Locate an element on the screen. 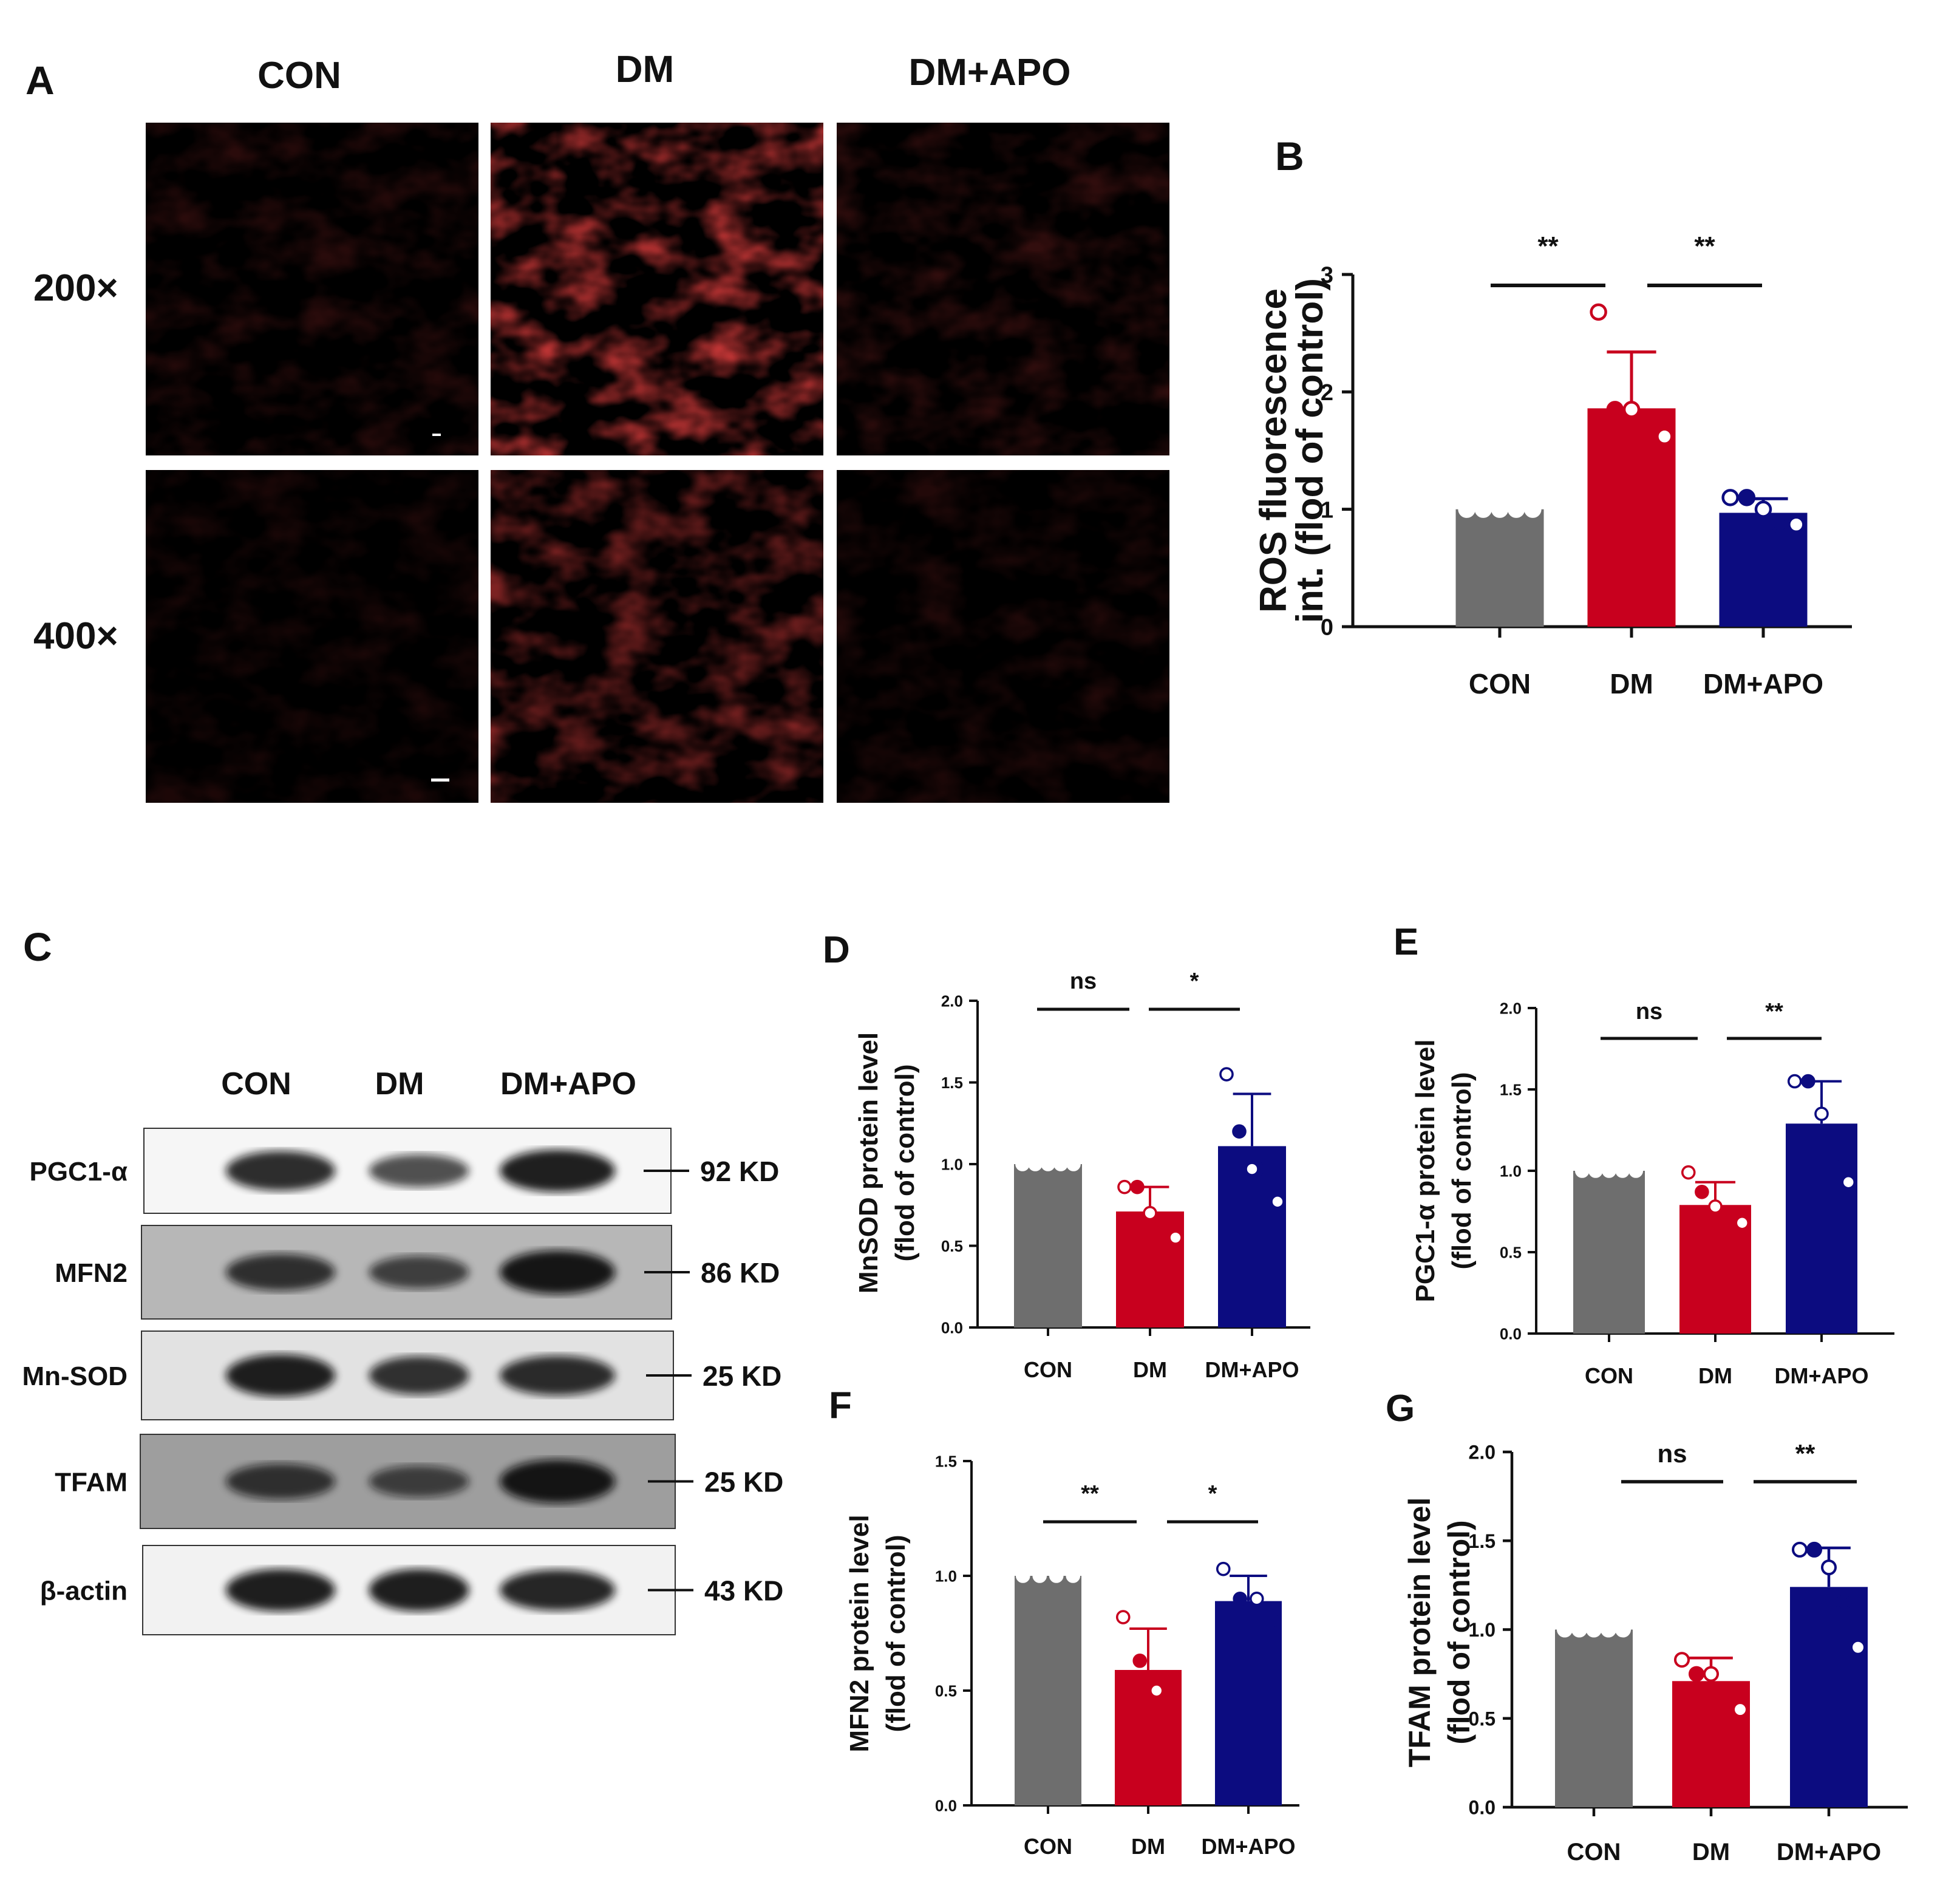 The width and height of the screenshot is (1960, 1891). bar-dm-apo is located at coordinates (1248, 1703).